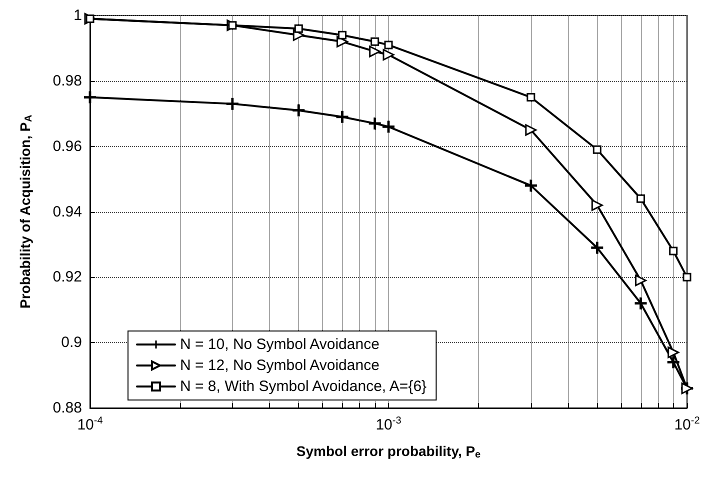 The height and width of the screenshot is (478, 715). Describe the element at coordinates (280, 344) in the screenshot. I see `legend-label: N = 10, No Symbol Avoidance` at that location.